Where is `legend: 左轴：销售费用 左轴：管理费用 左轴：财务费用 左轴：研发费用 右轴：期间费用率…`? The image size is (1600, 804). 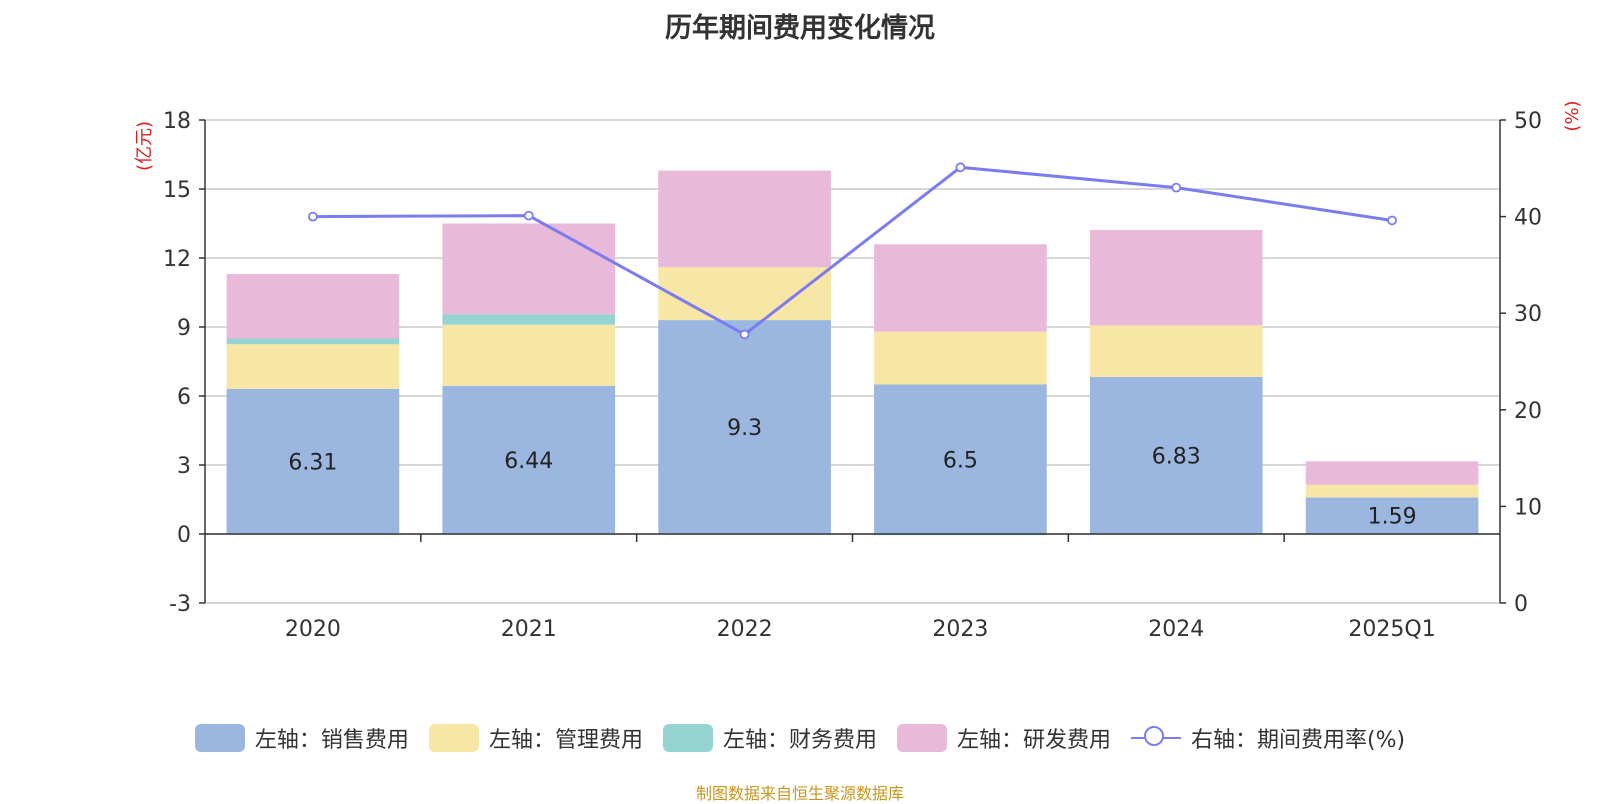
legend: 左轴：销售费用 左轴：管理费用 左轴：财务费用 左轴：研发费用 右轴：期间费用率… is located at coordinates (800, 738).